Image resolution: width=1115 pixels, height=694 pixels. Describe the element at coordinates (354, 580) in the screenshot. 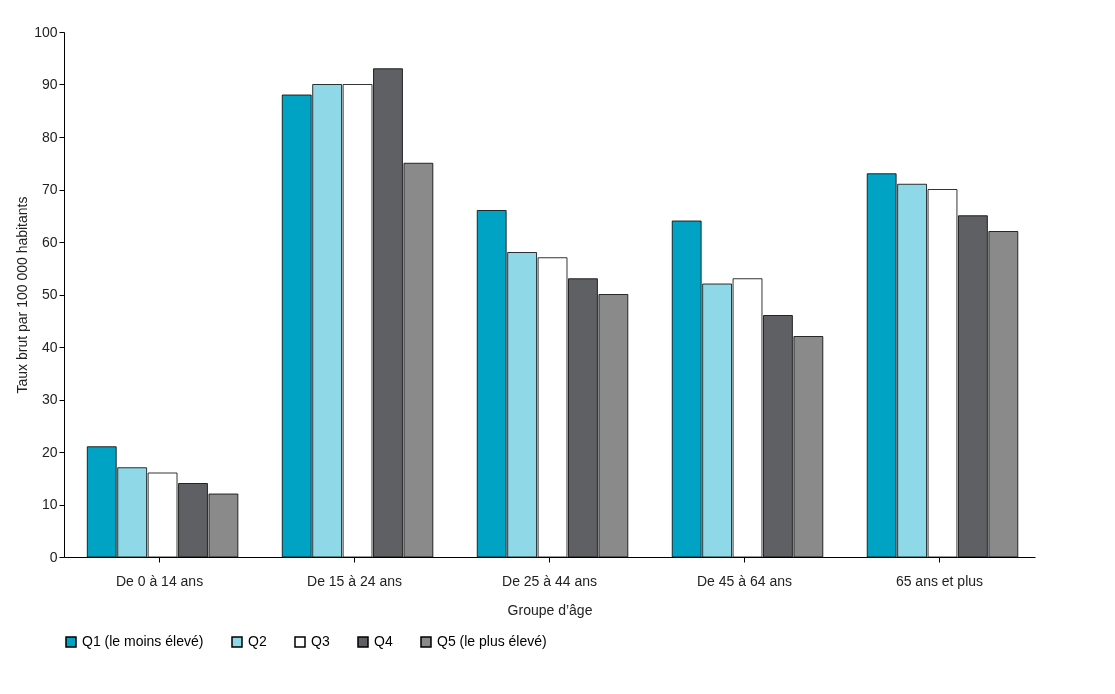

I see `x-tick-label: De 15 à 24 ans` at that location.